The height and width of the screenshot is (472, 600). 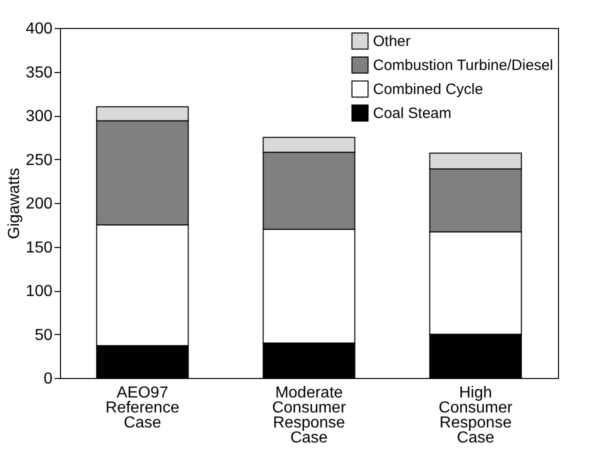 I want to click on y-tick-label: 350, so click(x=39, y=73).